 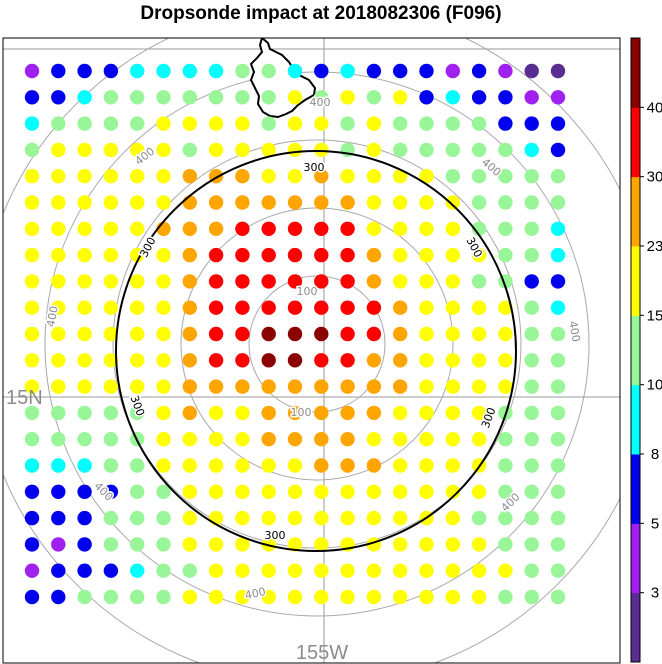 I want to click on colorbar-tick-label: 10, so click(x=654, y=385).